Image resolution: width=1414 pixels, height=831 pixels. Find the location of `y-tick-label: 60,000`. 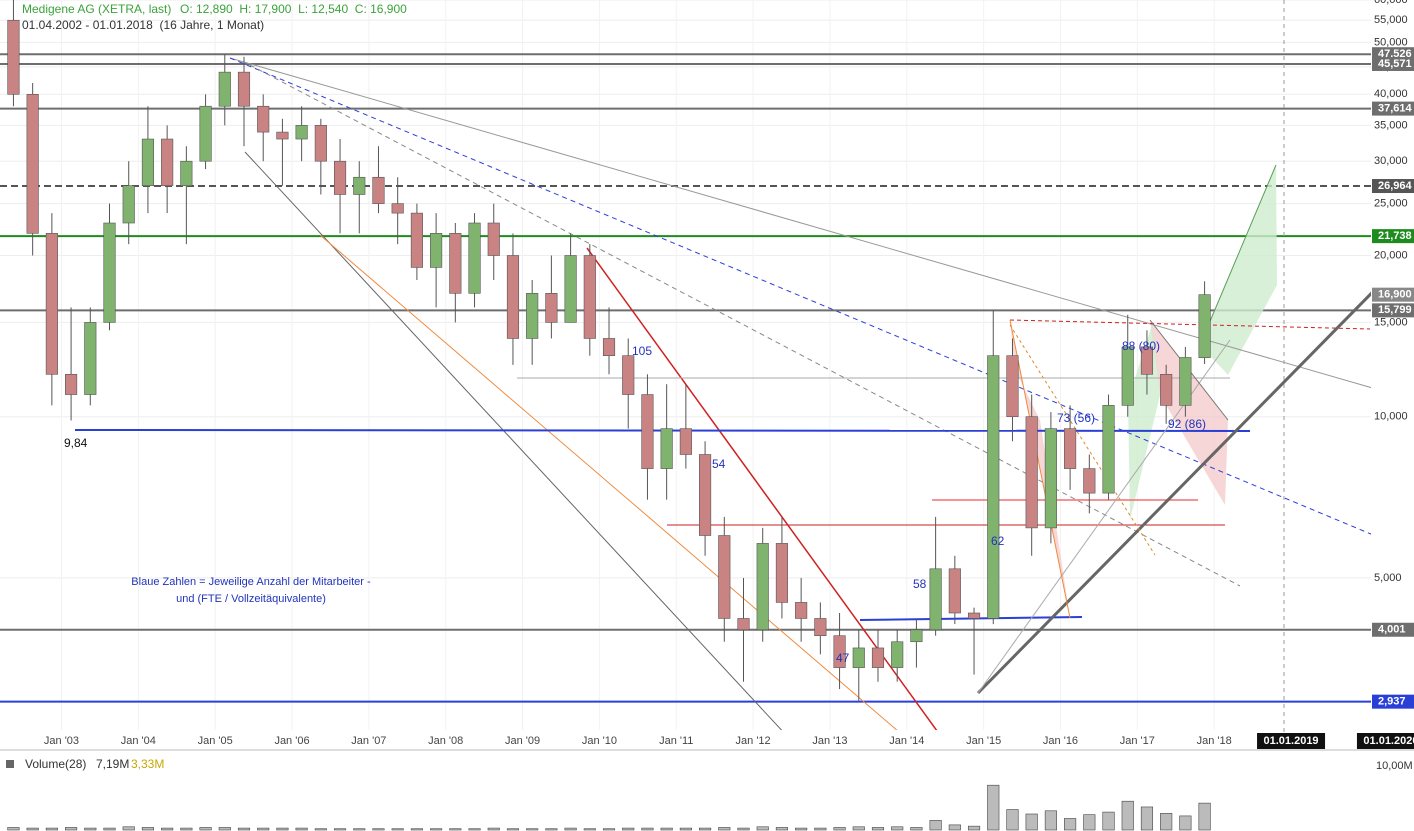

y-tick-label: 60,000 is located at coordinates (1391, 3).